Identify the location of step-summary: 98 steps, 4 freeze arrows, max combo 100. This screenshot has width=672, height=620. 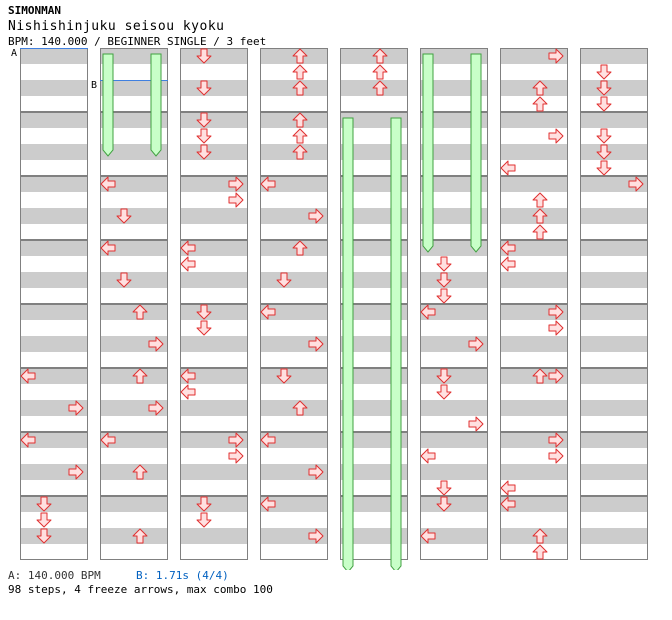
(140, 589).